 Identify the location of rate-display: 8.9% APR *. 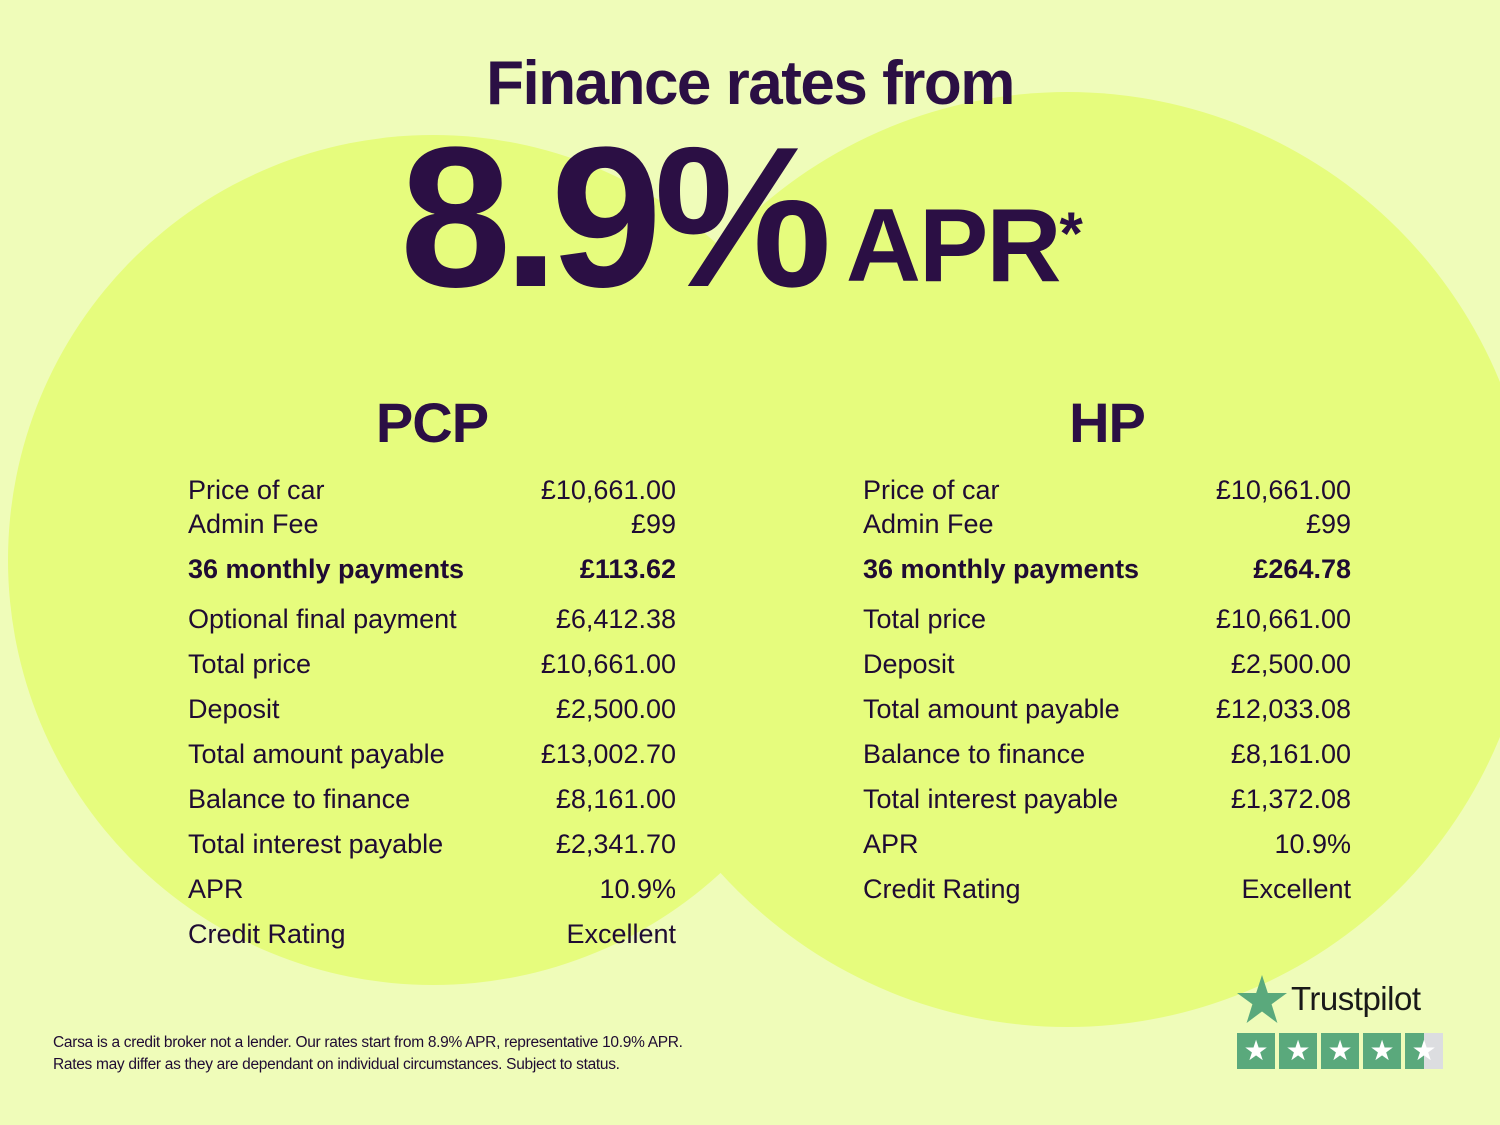
(741, 218).